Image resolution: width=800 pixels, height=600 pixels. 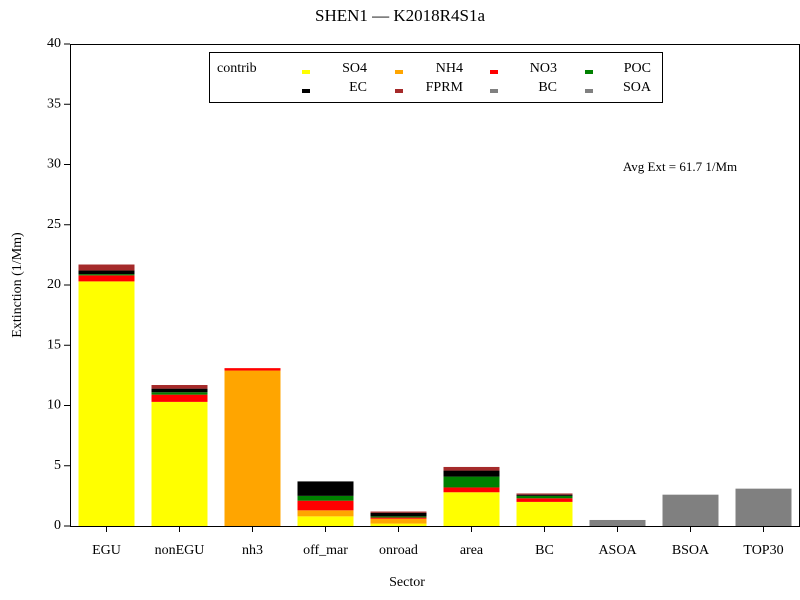 What do you see at coordinates (445, 87) in the screenshot?
I see `legend-label: FPRM` at bounding box center [445, 87].